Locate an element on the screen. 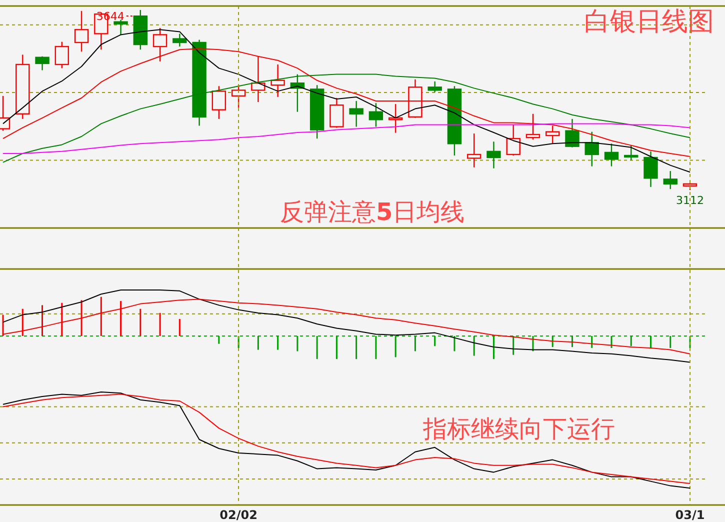  annotation: 3112 is located at coordinates (690, 200).